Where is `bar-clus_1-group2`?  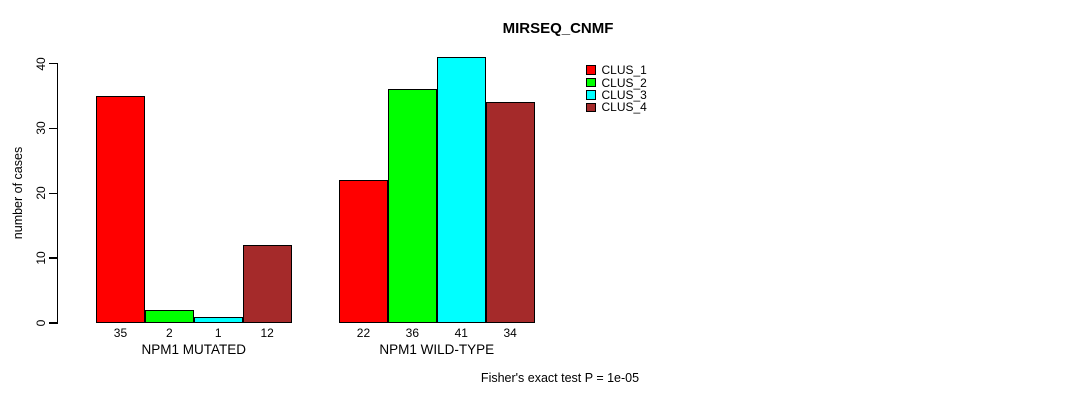
bar-clus_1-group2 is located at coordinates (363, 251).